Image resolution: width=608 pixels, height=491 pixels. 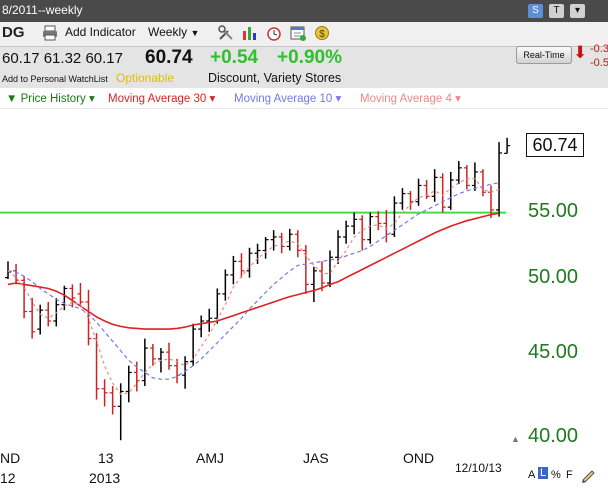 I want to click on alarm-clock-icon, so click(x=274, y=35).